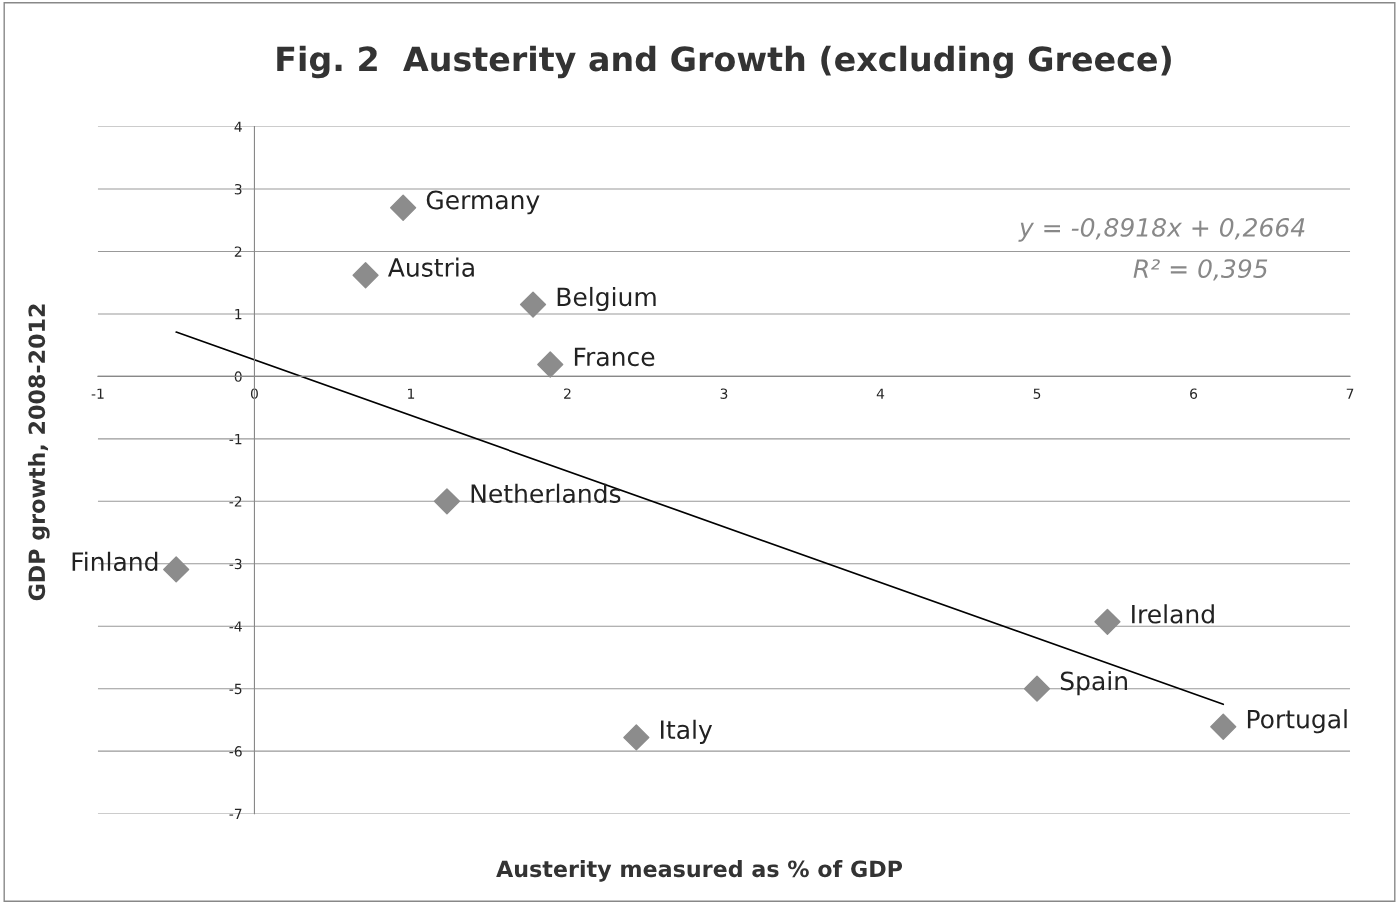 The width and height of the screenshot is (1399, 904). What do you see at coordinates (687, 731) in the screenshot?
I see `annotation: Italy` at bounding box center [687, 731].